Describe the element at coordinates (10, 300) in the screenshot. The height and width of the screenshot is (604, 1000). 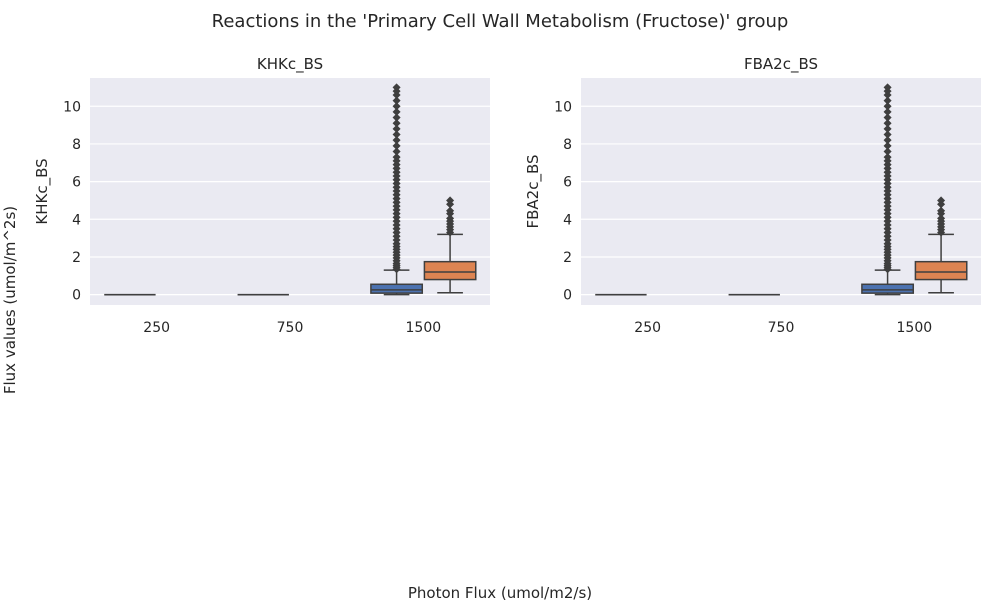
I see `figure-y-label: Flux values (umol/m^2s)` at that location.